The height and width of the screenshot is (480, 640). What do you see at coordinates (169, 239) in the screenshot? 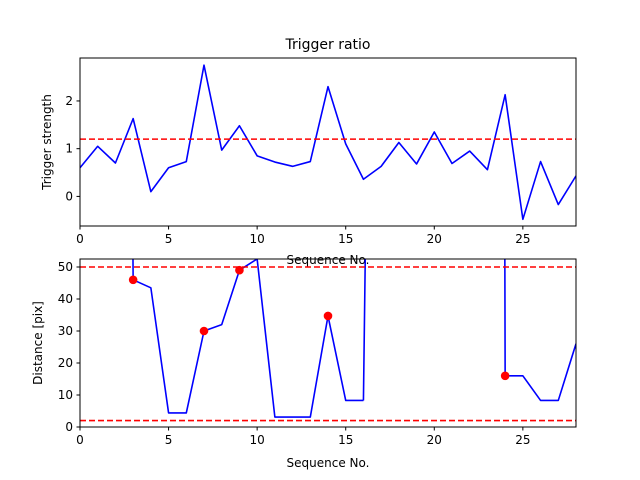
I see `top-x-tick-label: 5` at bounding box center [169, 239].